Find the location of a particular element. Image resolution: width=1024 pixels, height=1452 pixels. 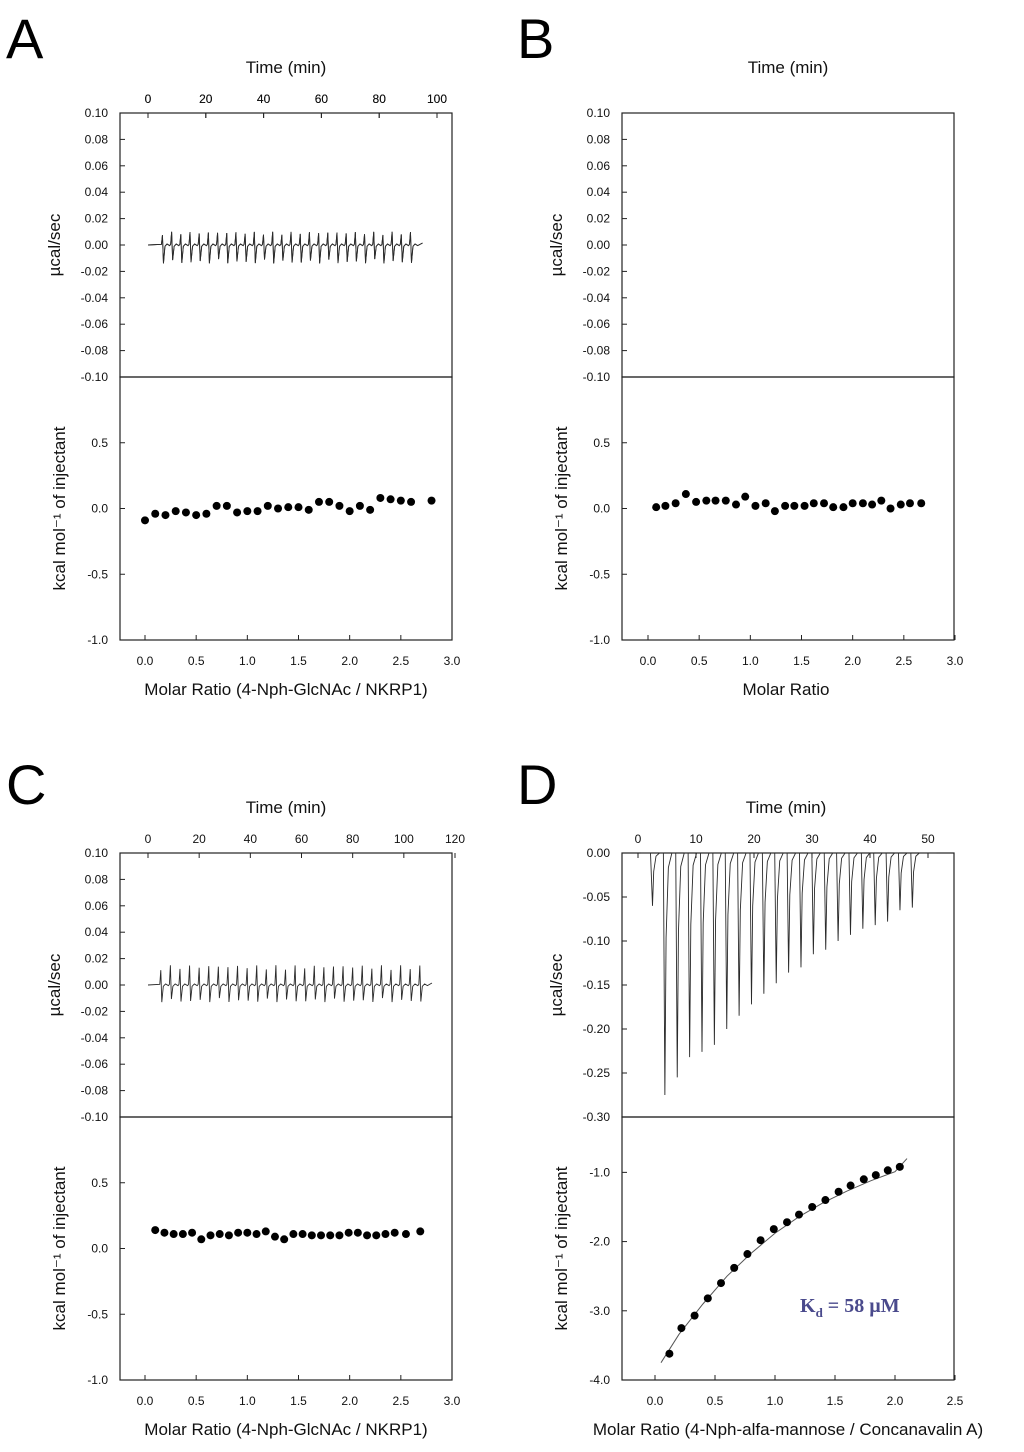

panel-B-power-tick-label: 0.08 is located at coordinates (599, 139).